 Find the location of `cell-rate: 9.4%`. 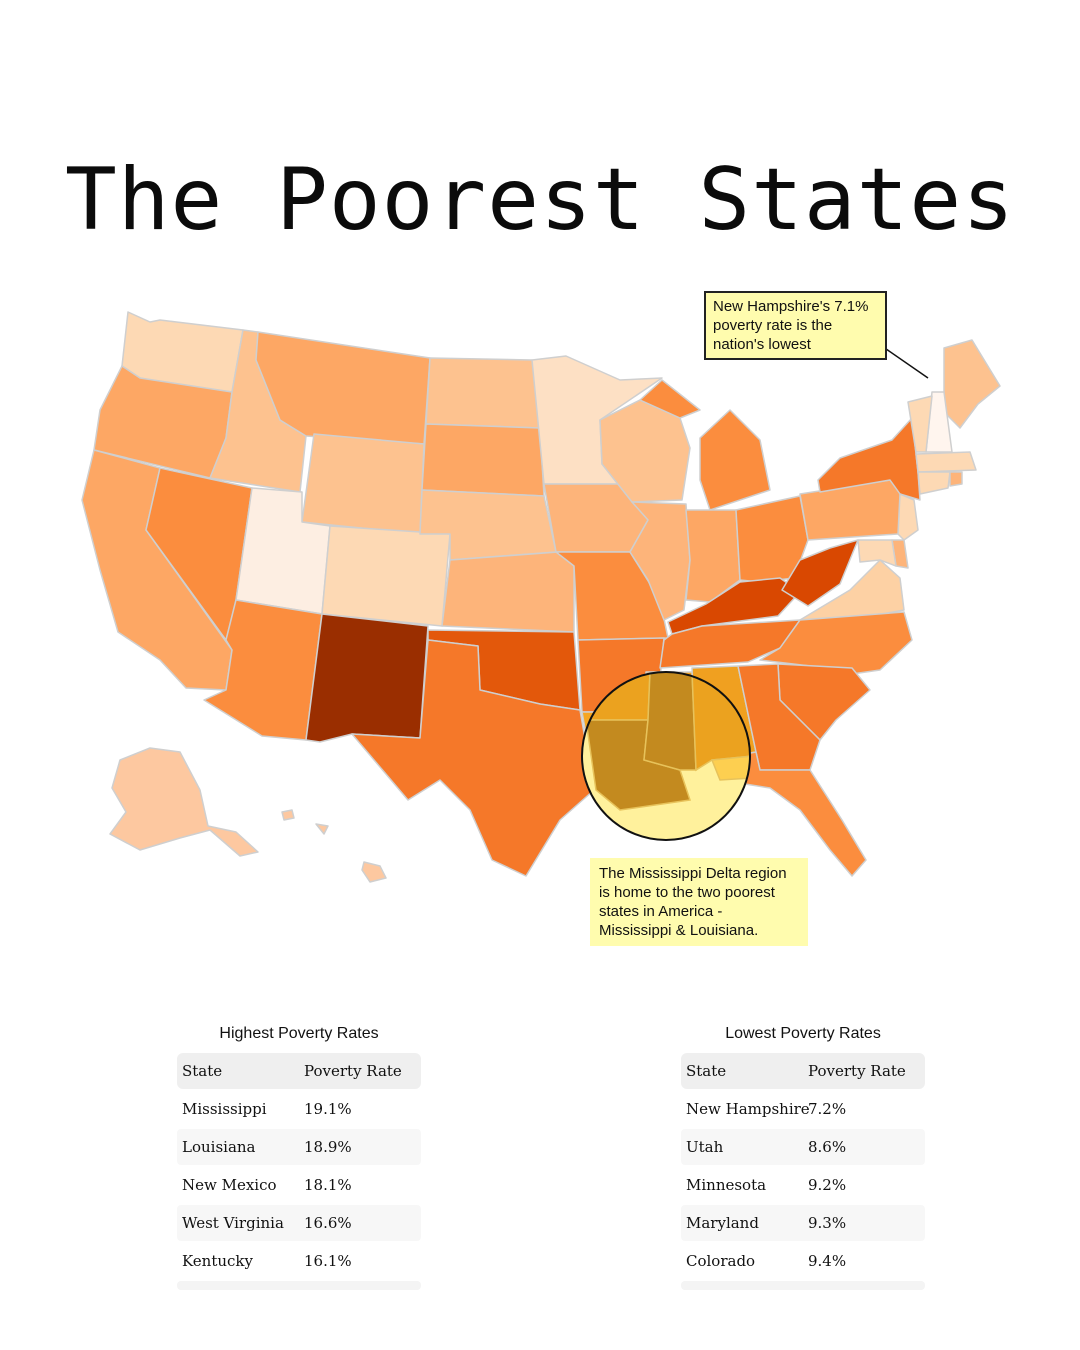

cell-rate: 9.4% is located at coordinates (827, 1261).